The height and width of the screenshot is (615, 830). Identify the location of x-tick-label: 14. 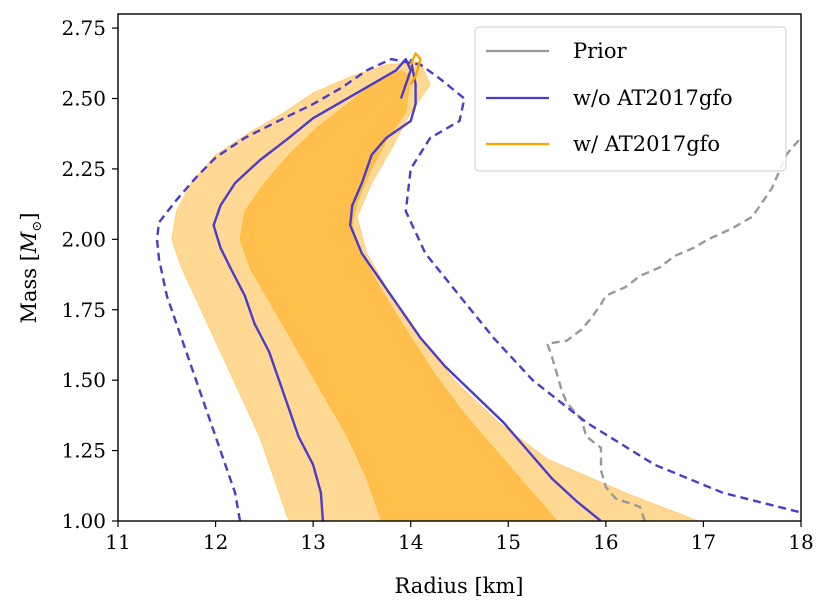
(410, 542).